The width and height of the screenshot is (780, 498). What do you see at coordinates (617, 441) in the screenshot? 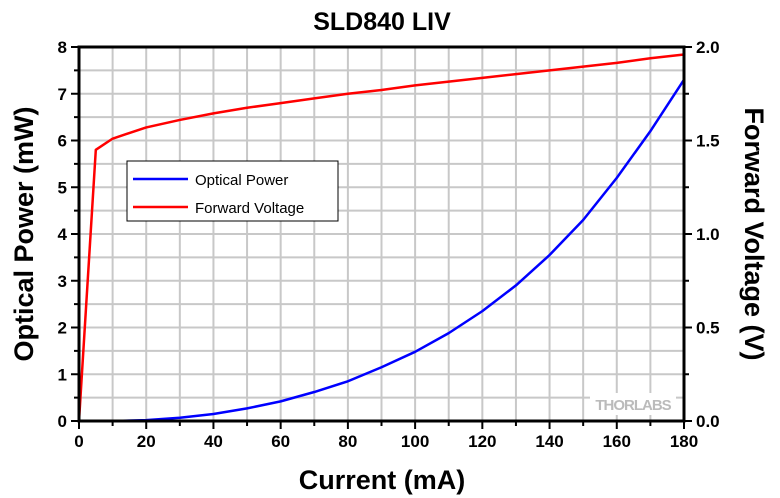
I see `x-tick-label: 160` at bounding box center [617, 441].